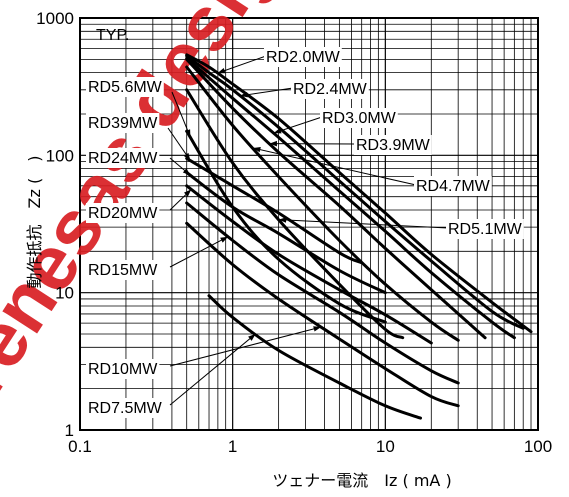 The height and width of the screenshot is (497, 569). I want to click on arrowhead-rd10mw, so click(317, 329).